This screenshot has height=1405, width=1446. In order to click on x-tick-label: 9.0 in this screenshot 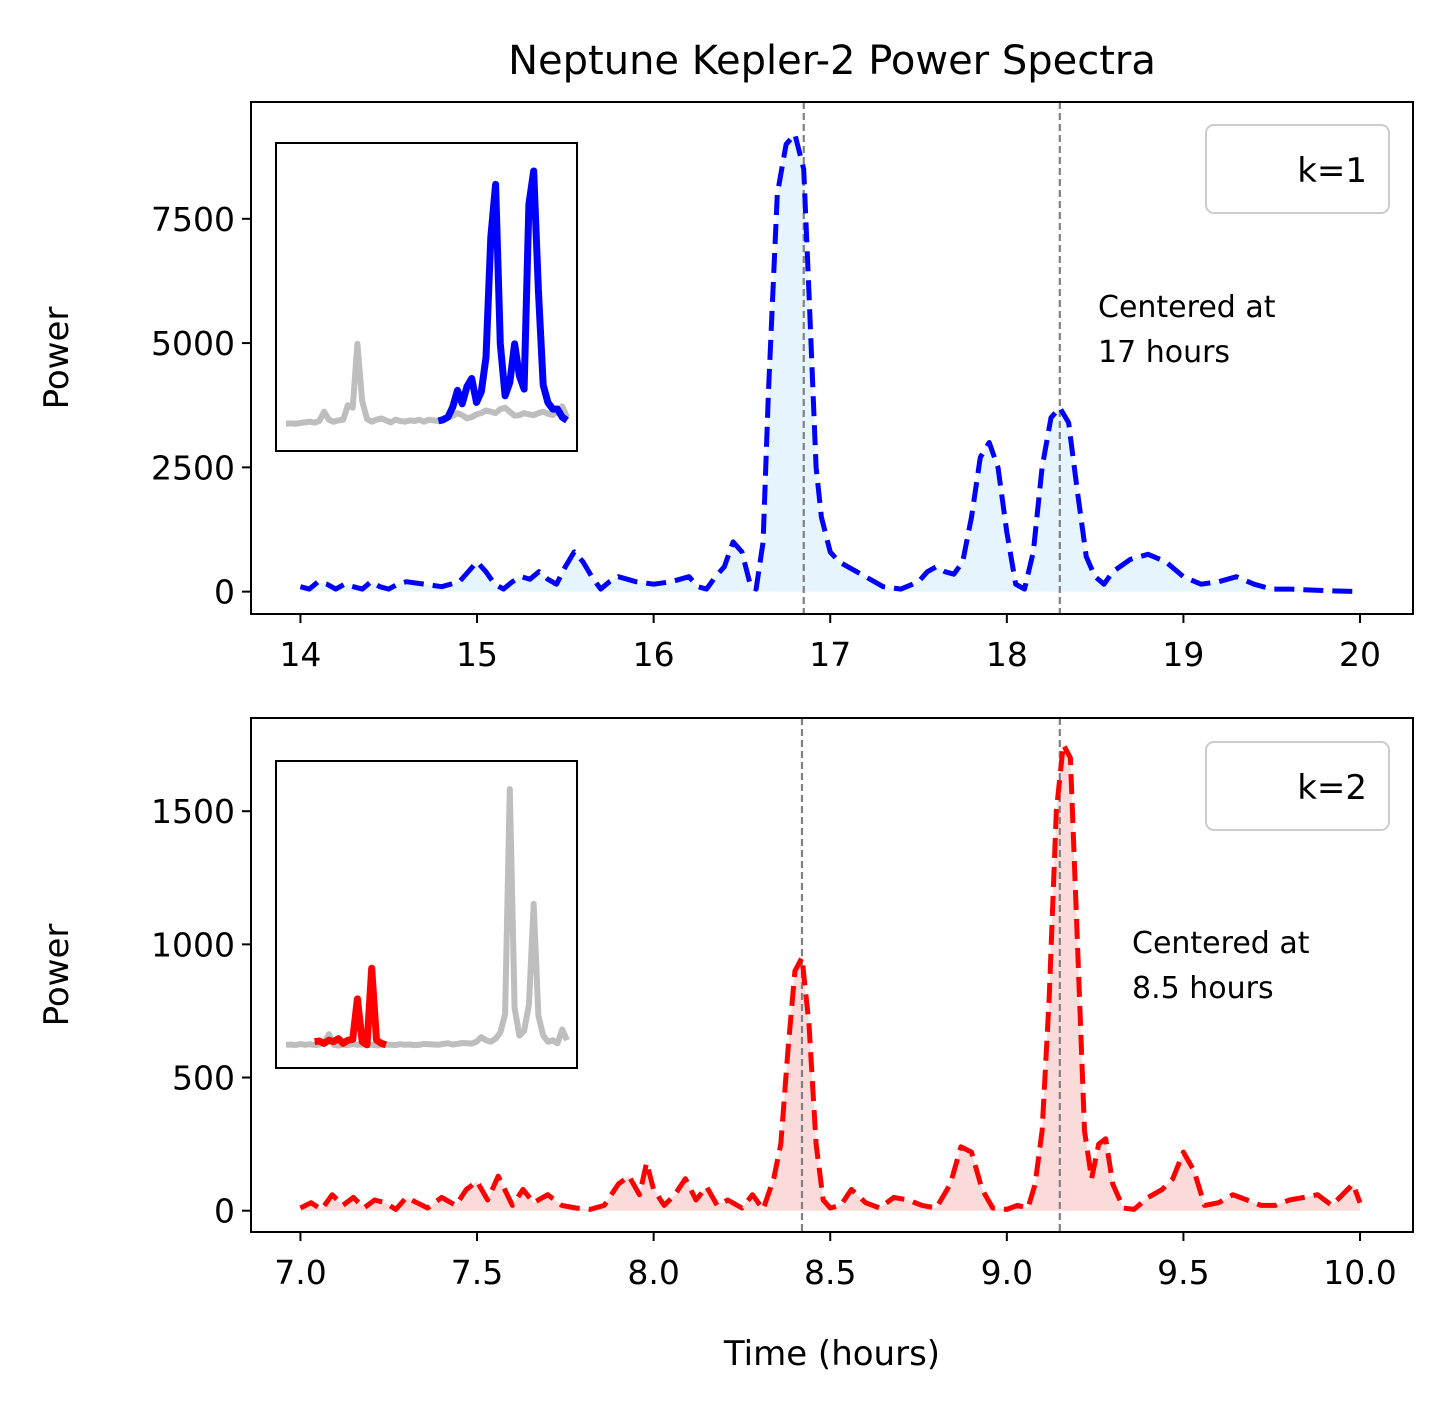, I will do `click(1007, 1272)`.